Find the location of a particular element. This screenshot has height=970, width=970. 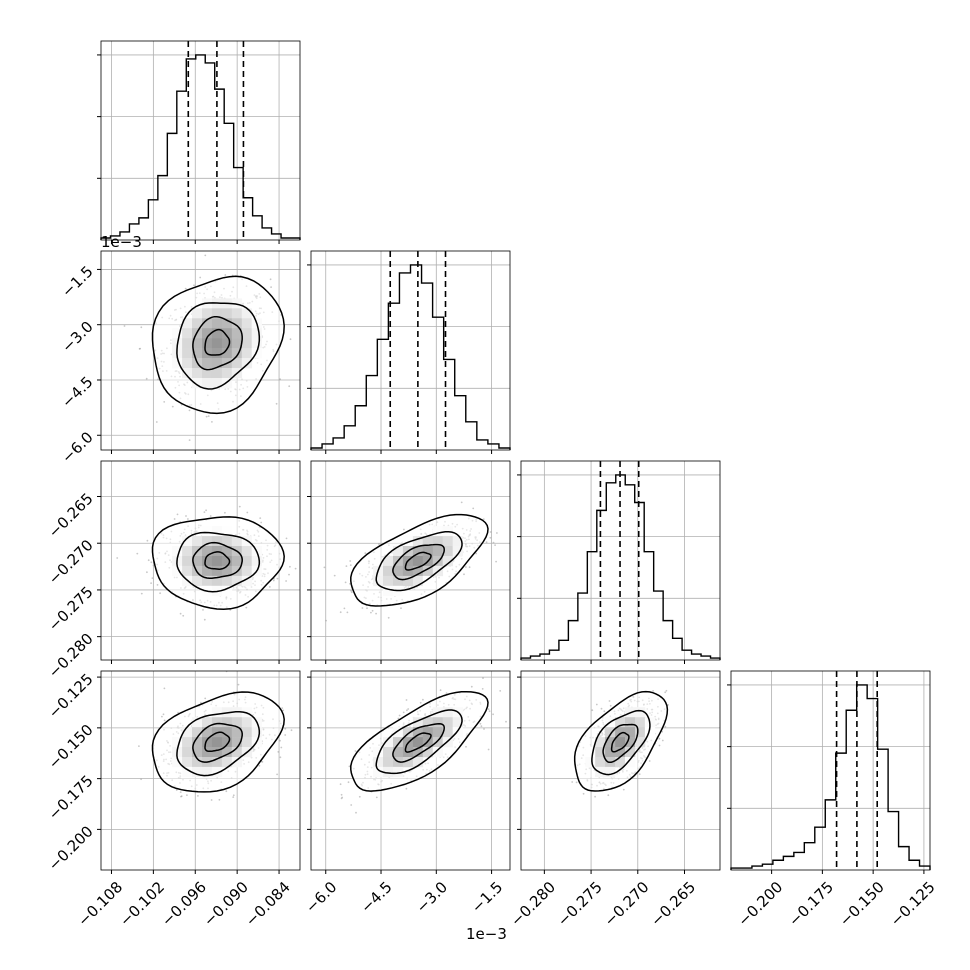

y-tick-label: −0.150 is located at coordinates (71, 747).